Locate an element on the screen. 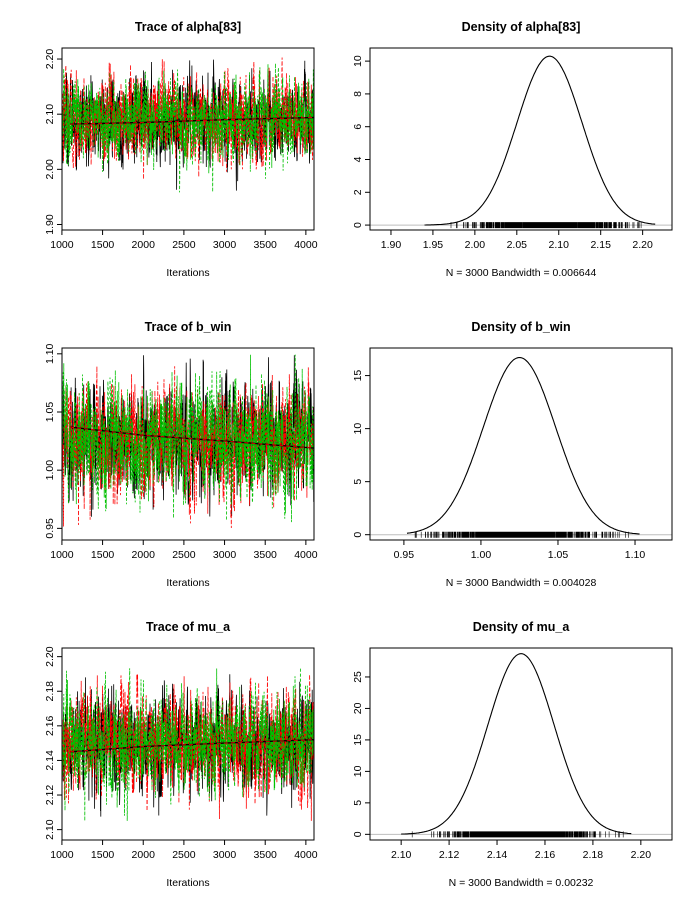 The image size is (700, 900). x-tick-label: 2.15 is located at coordinates (600, 245).